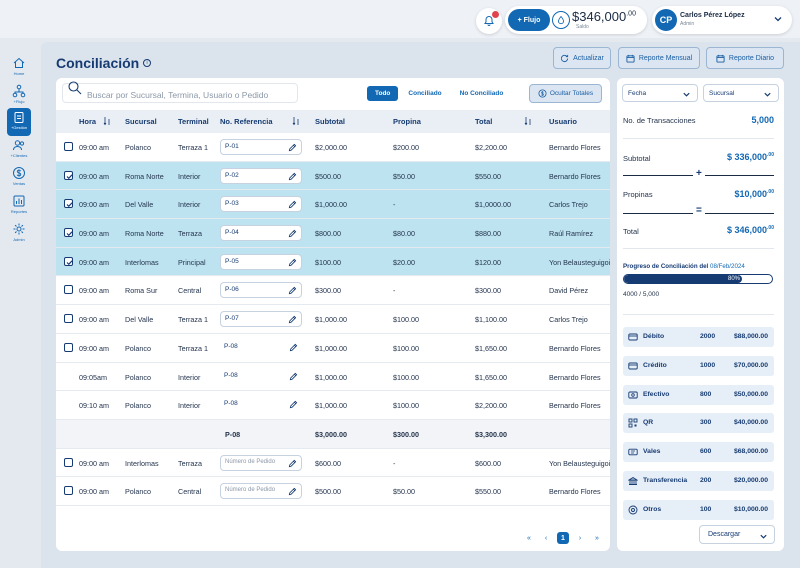  I want to click on sidebar-item-home: Home, so click(19, 68).